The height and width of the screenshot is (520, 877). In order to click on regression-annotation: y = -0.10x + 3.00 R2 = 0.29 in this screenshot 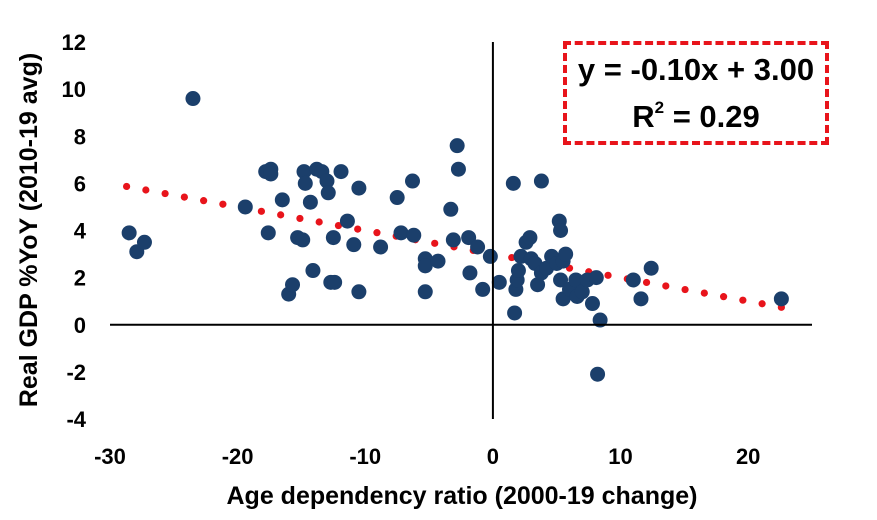, I will do `click(696, 93)`.